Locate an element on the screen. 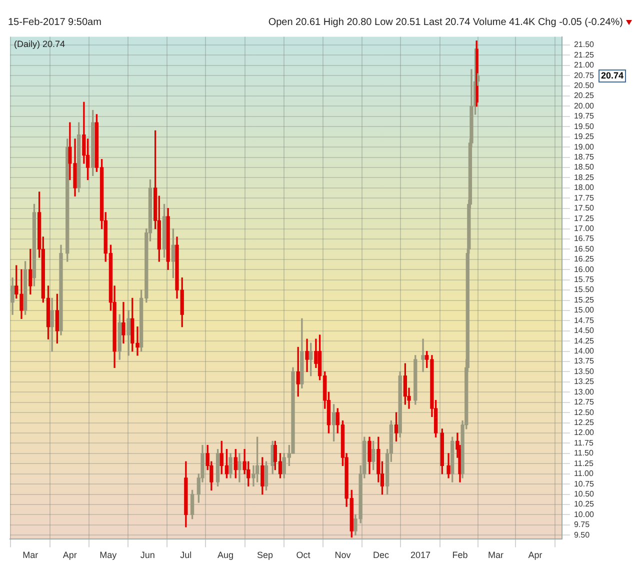 The image size is (640, 576). y-tick-label: 16.00 is located at coordinates (584, 269).